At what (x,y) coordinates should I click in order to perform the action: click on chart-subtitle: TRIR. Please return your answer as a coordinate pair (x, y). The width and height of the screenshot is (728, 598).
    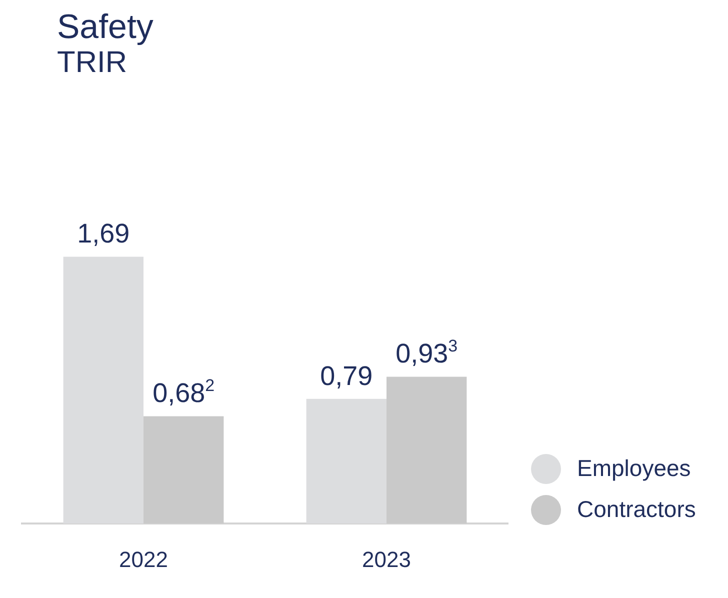
    Looking at the image, I should click on (92, 63).